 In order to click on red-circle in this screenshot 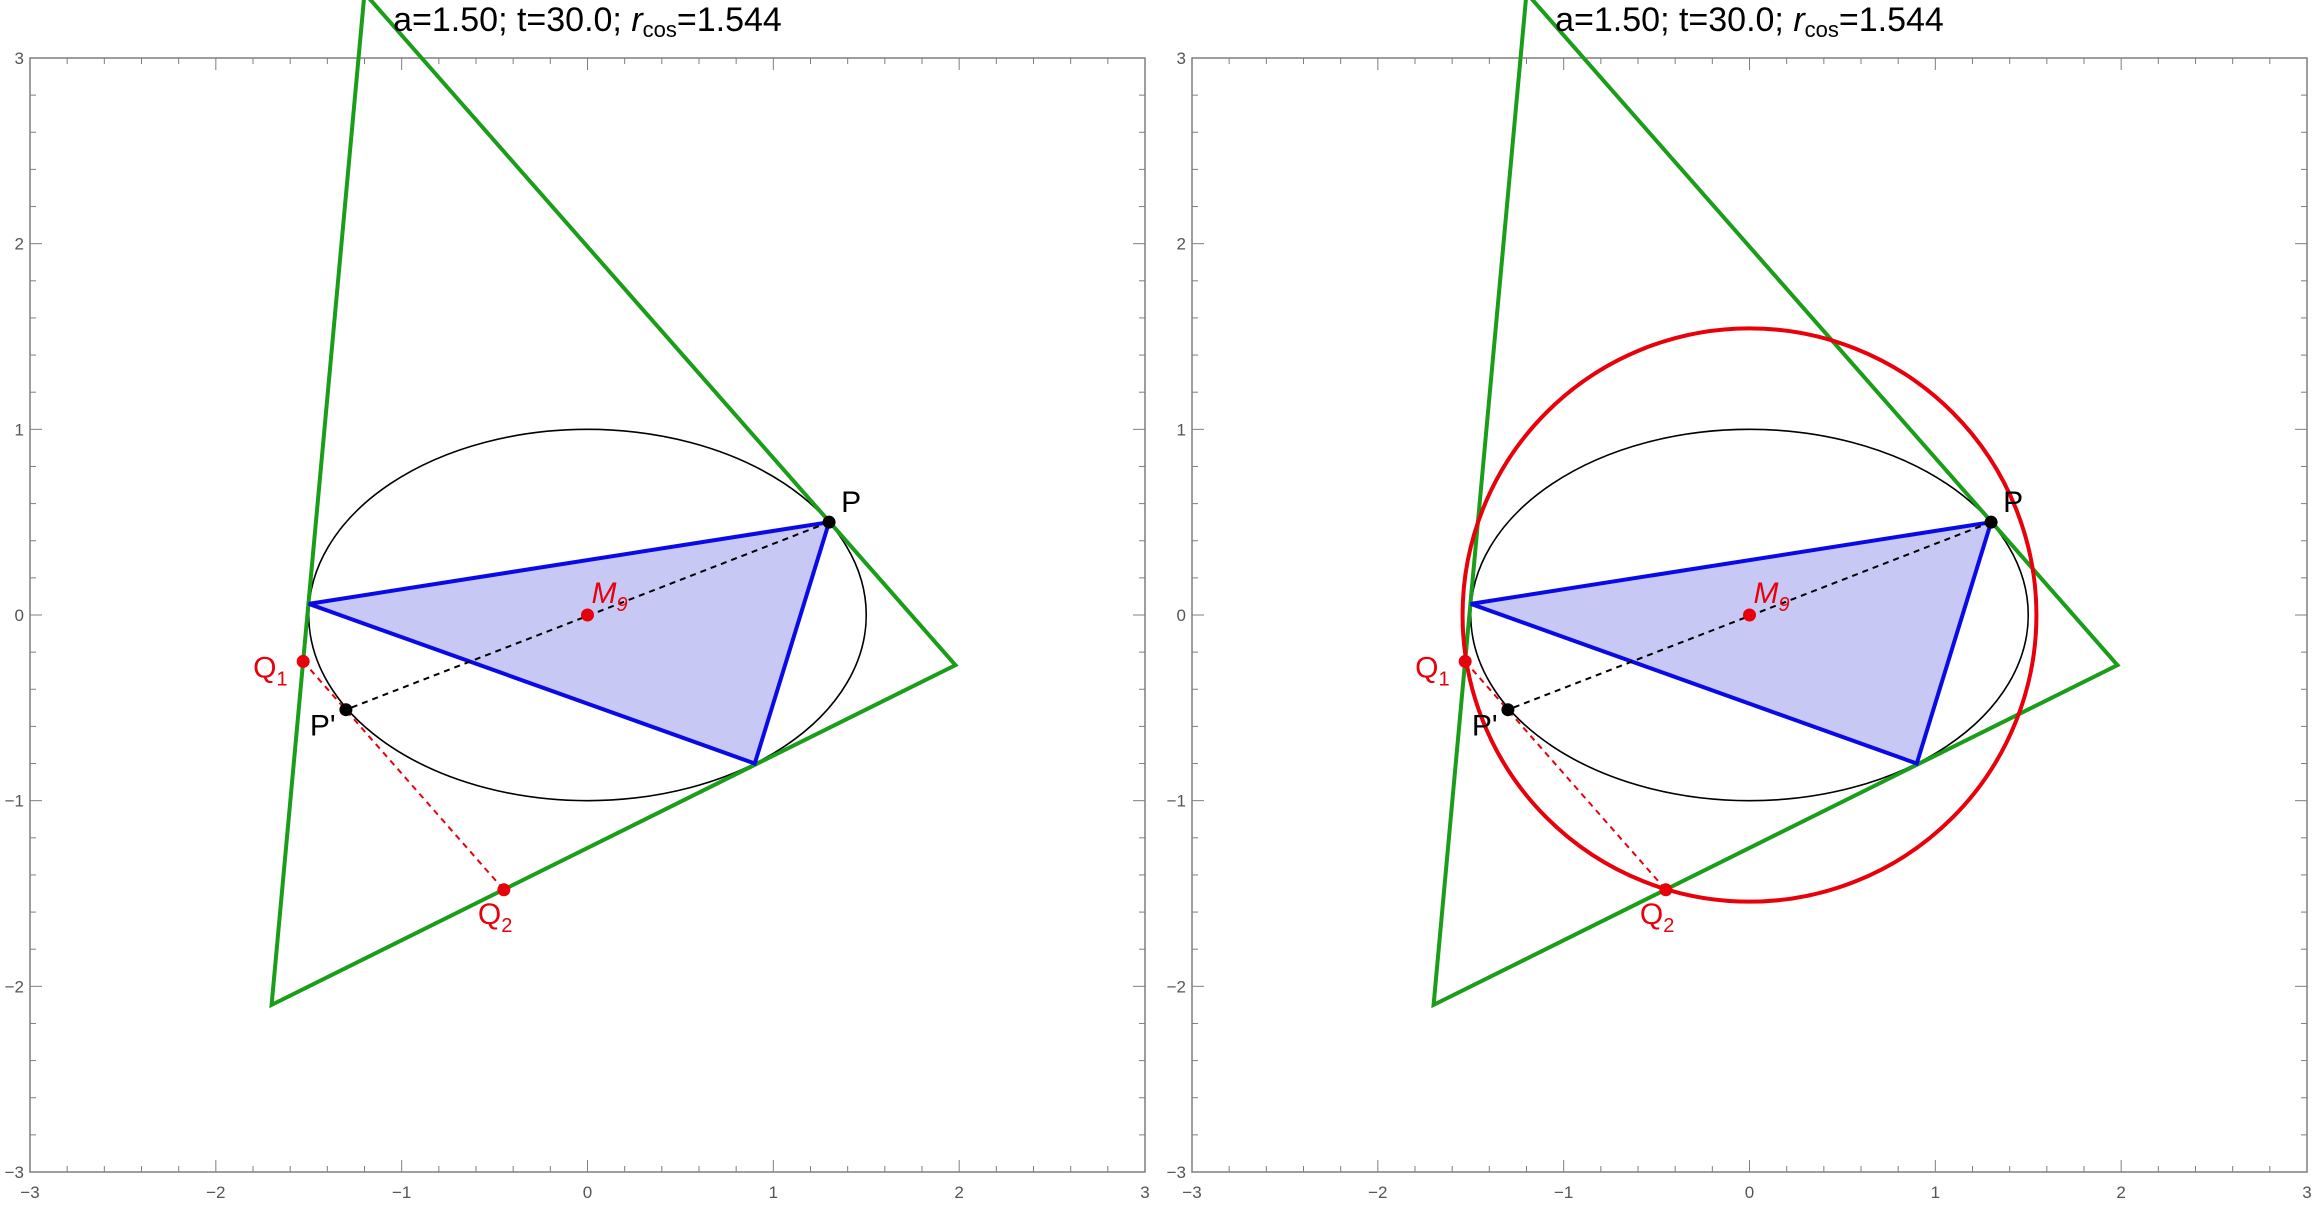, I will do `click(1749, 615)`.